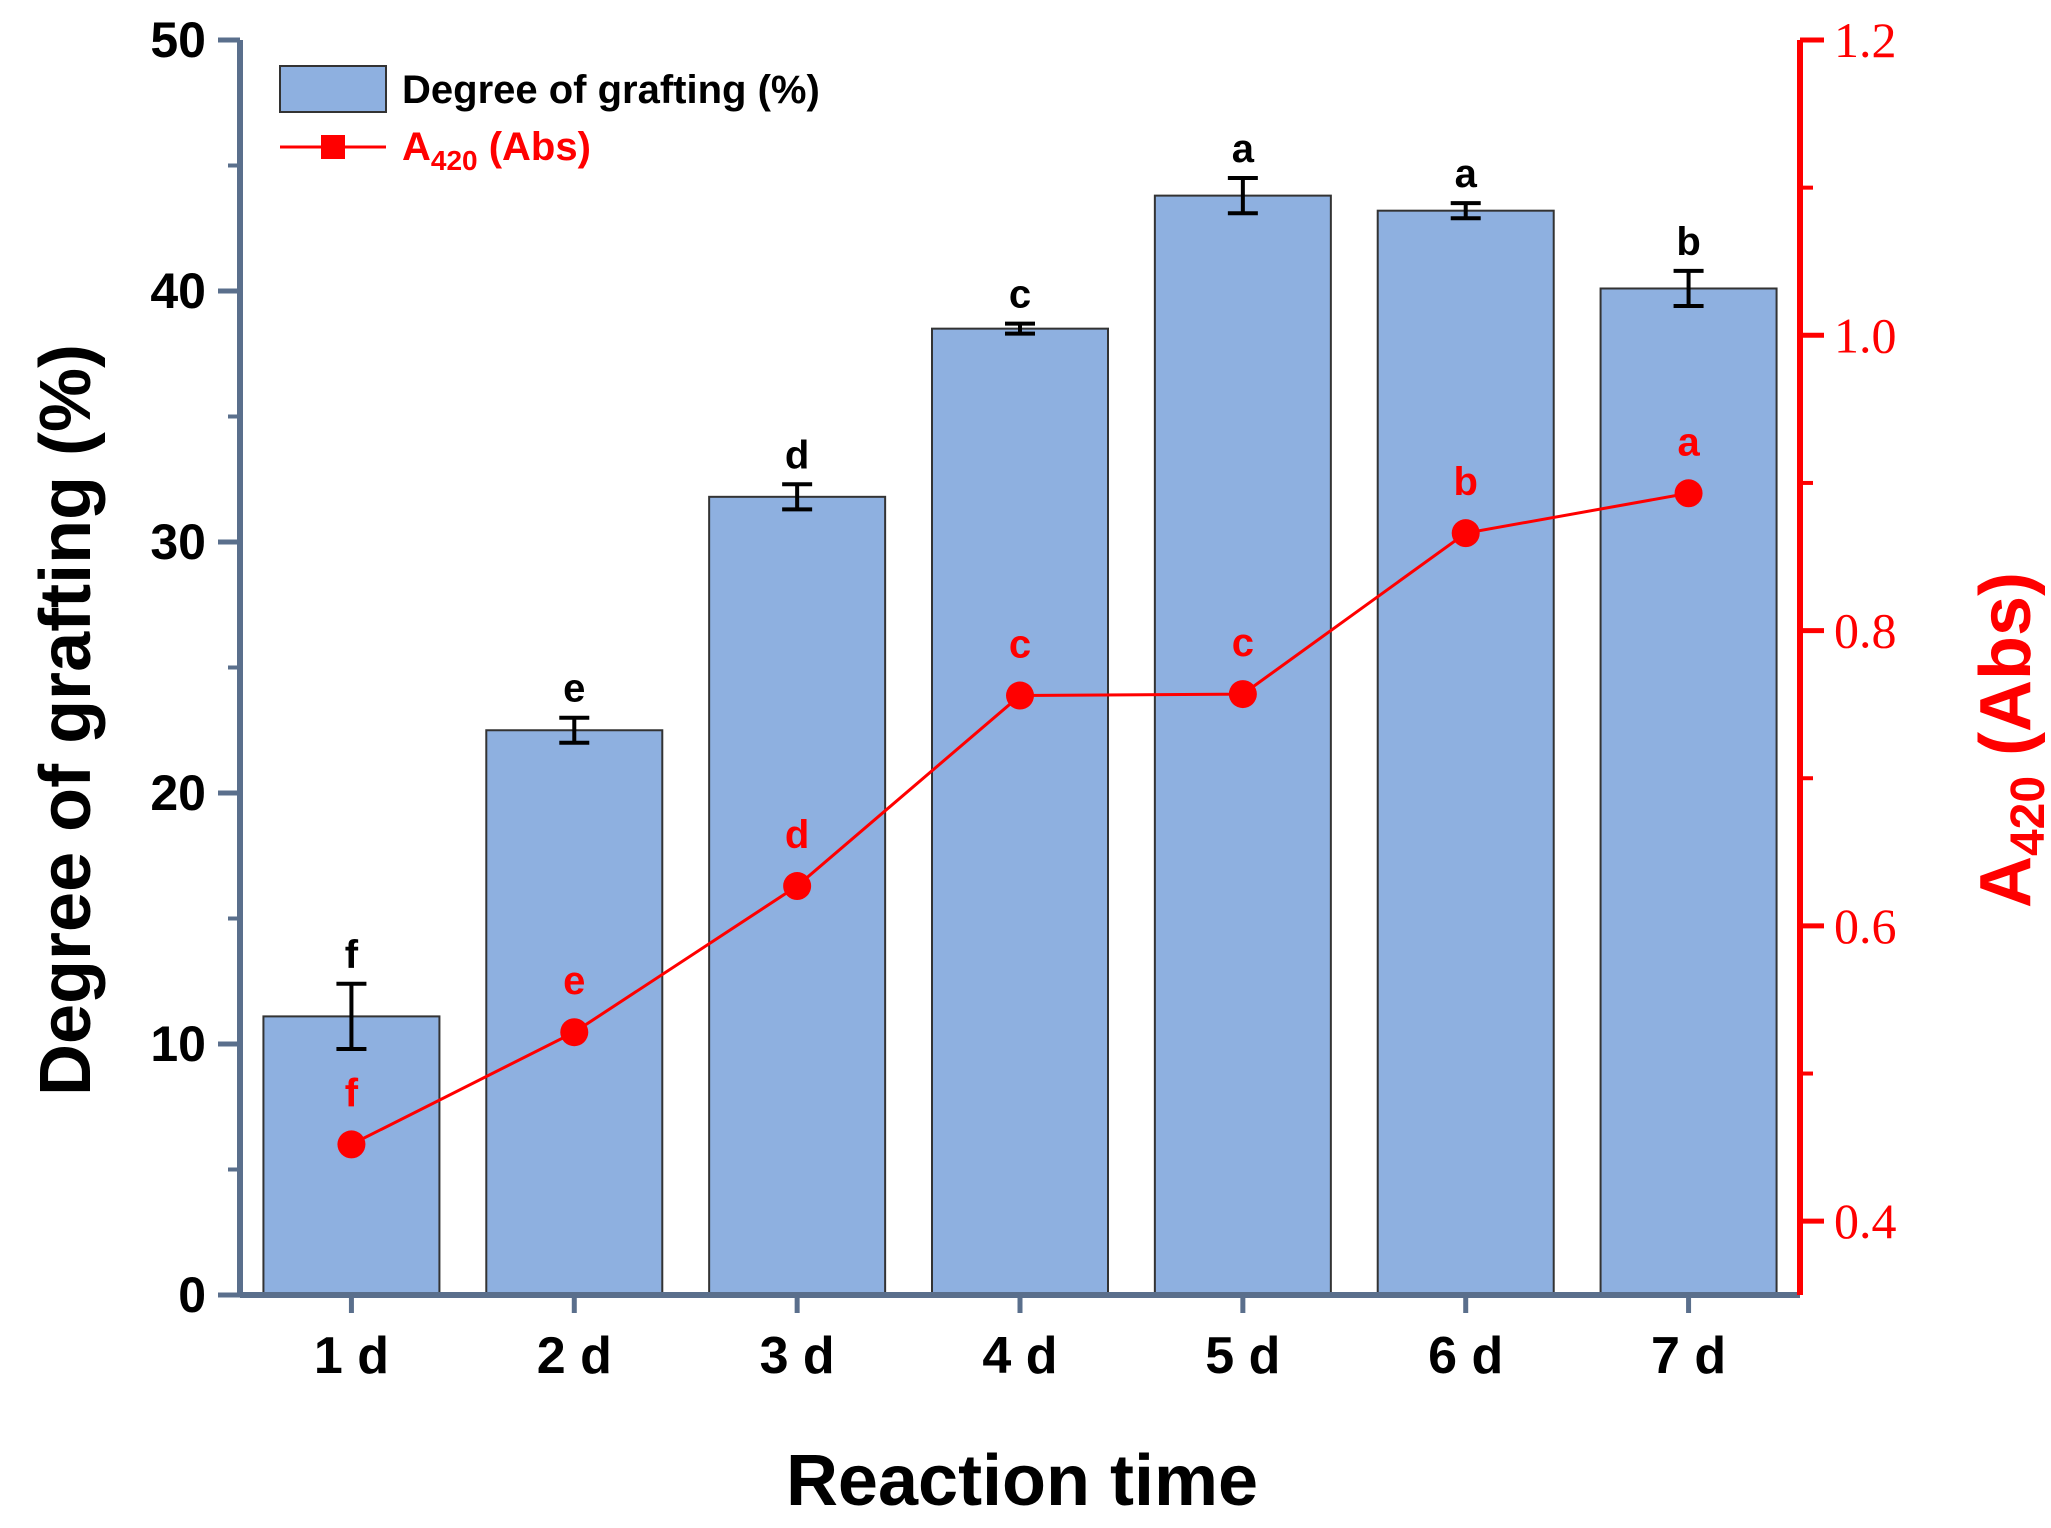 This screenshot has height=1528, width=2051. I want to click on x-tick-label: 1 d, so click(351, 1356).